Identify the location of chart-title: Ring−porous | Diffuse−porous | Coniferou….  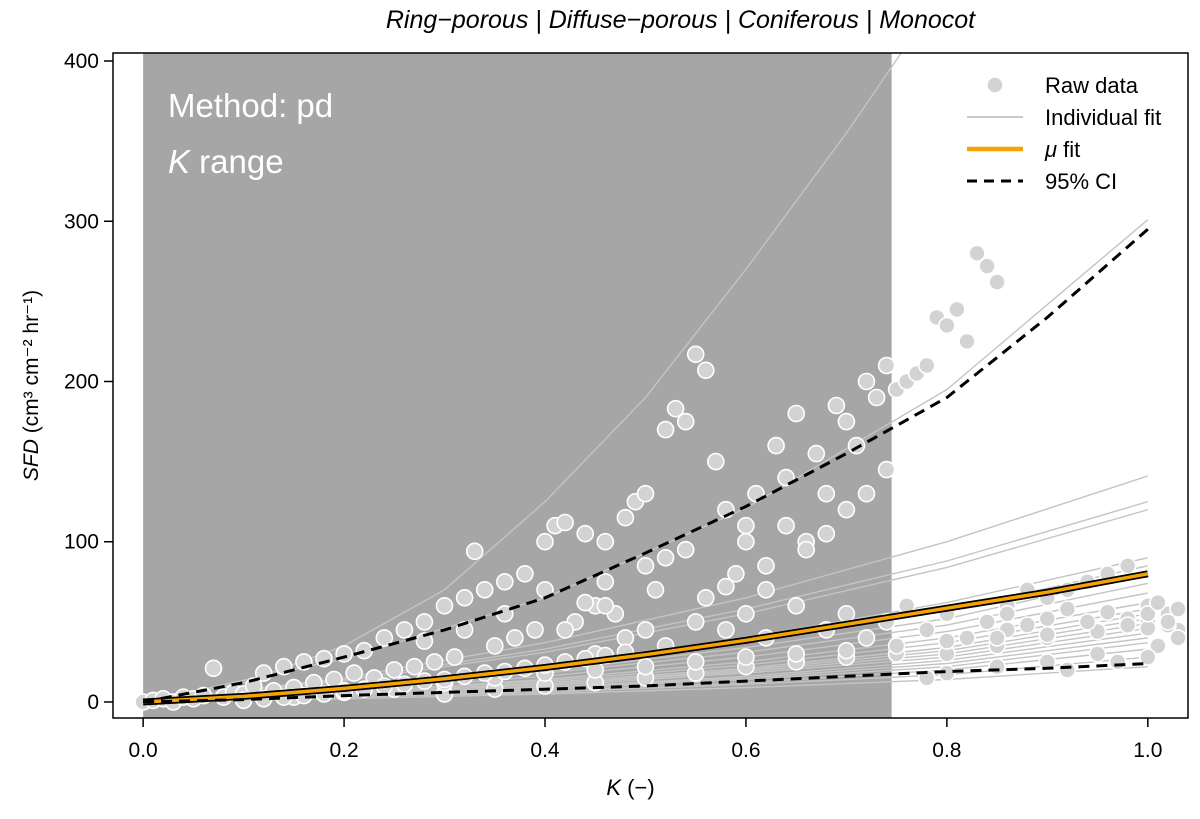
(681, 20).